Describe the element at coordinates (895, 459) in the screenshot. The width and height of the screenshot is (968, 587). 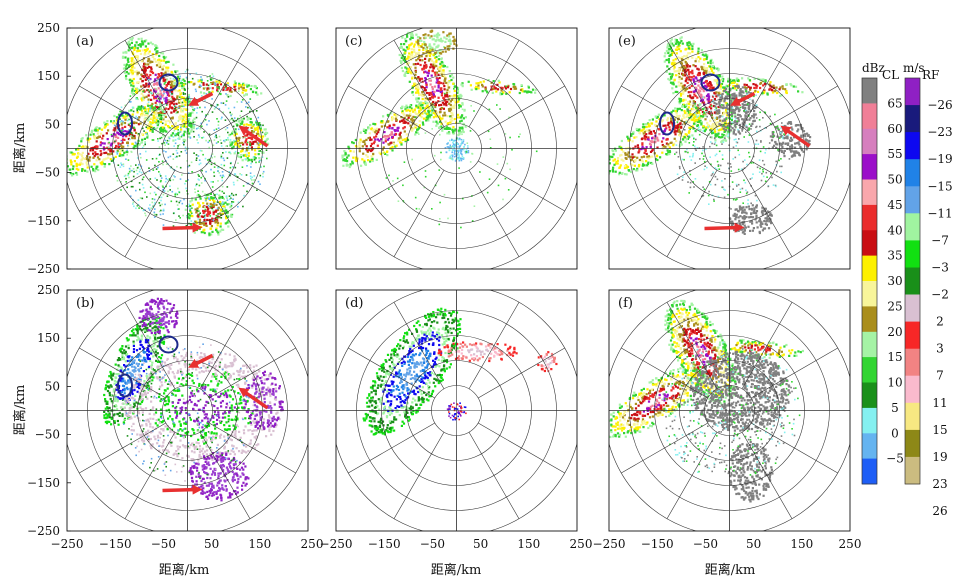
I see `colorbar-tick-label: −5` at that location.